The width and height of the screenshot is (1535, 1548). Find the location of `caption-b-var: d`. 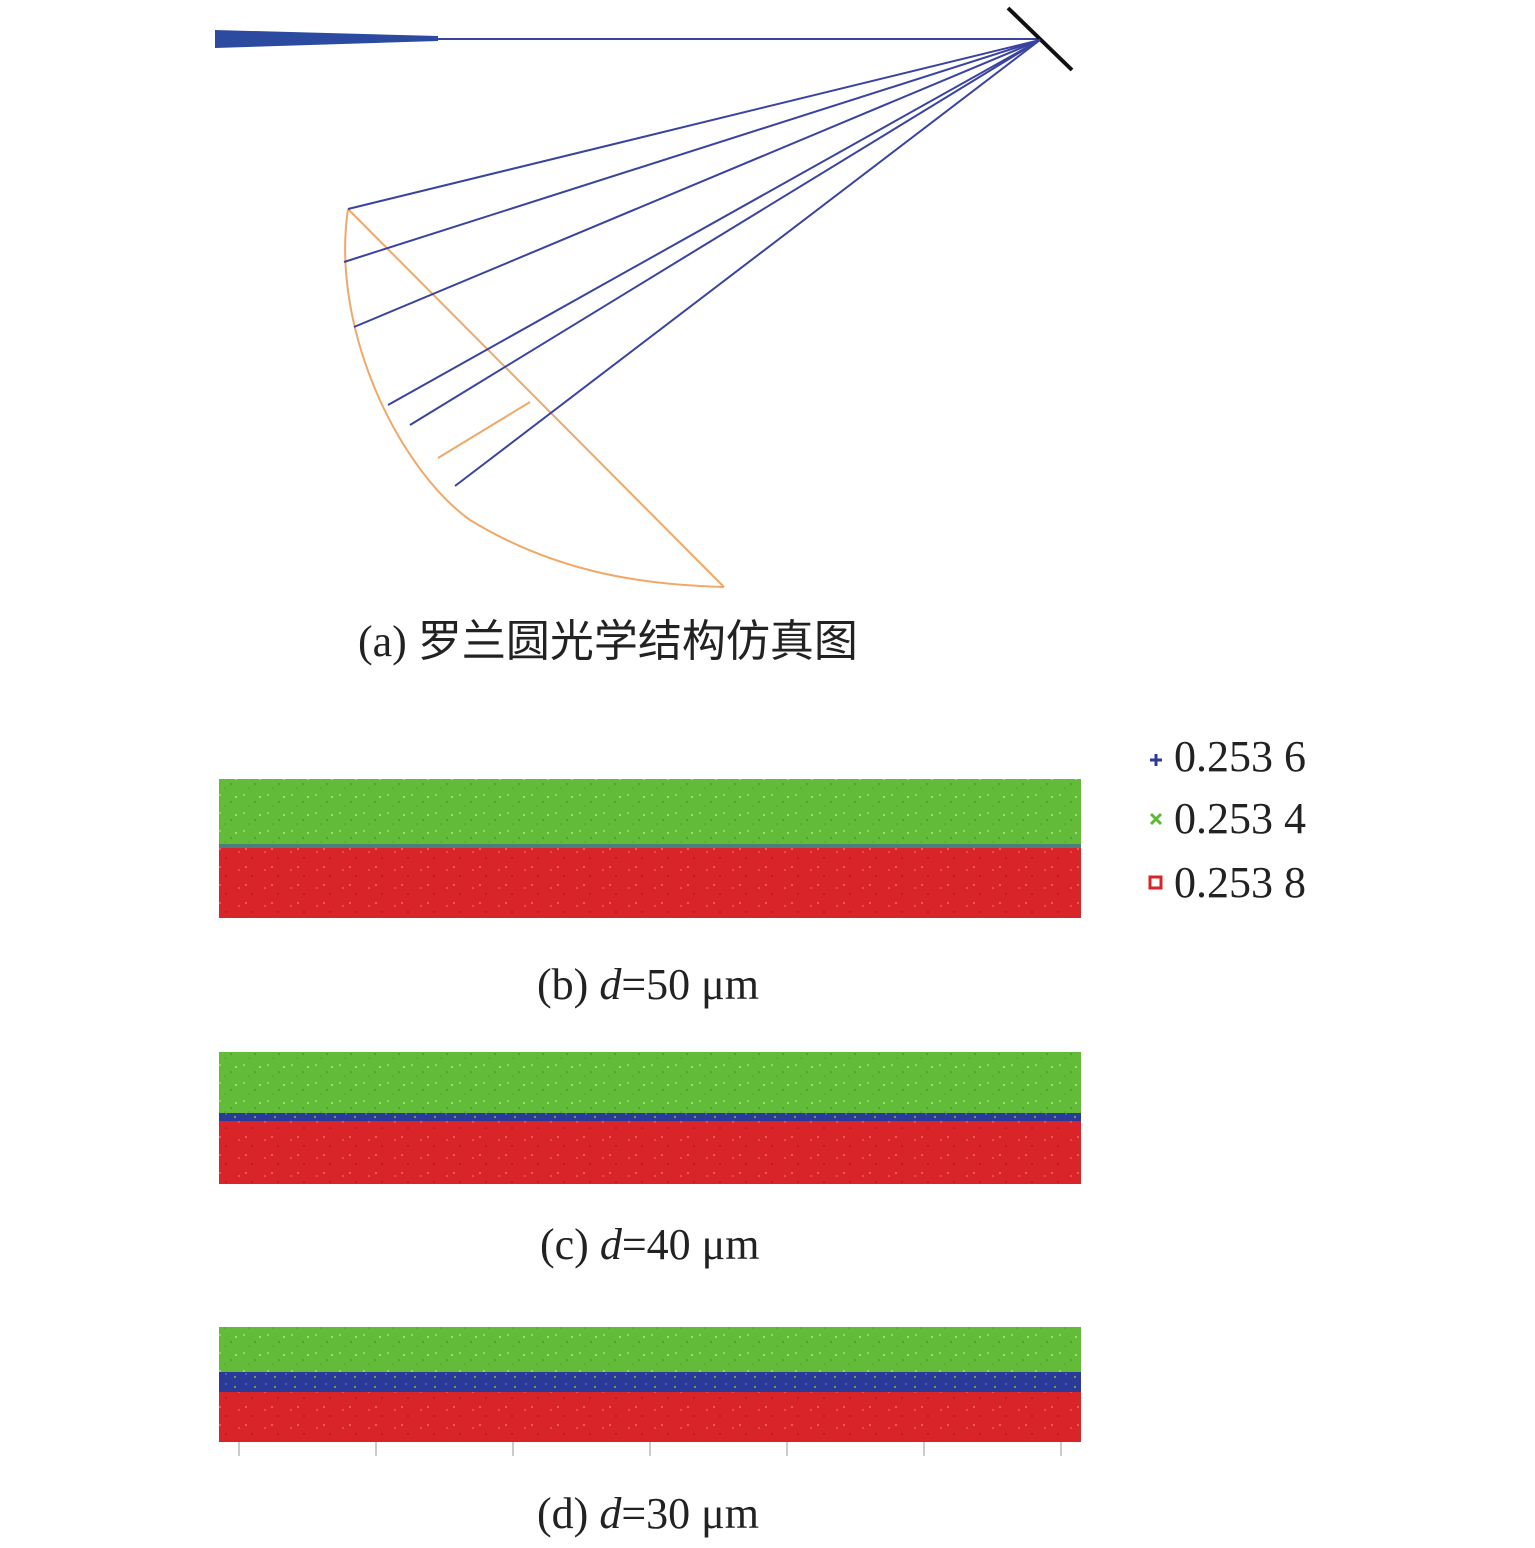

caption-b-var: d is located at coordinates (610, 984).